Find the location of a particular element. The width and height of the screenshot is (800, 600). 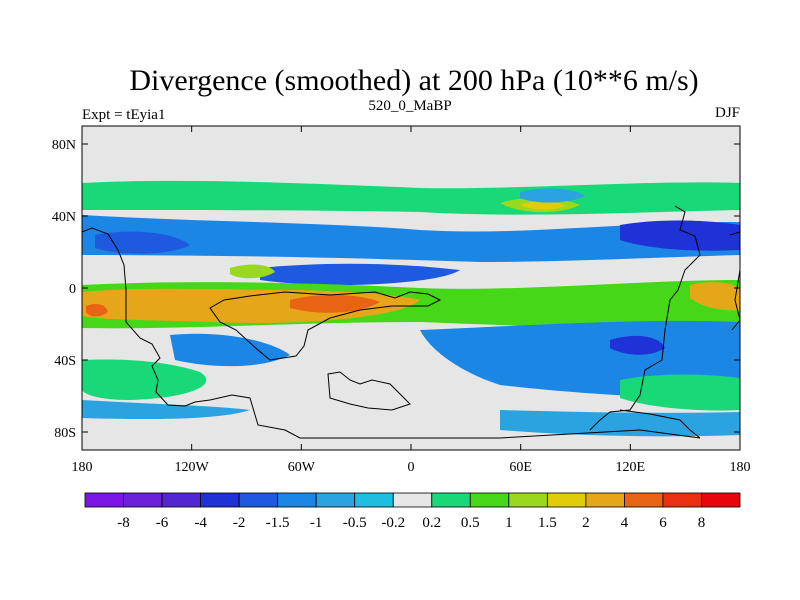

coastline-australia is located at coordinates (660, 424).